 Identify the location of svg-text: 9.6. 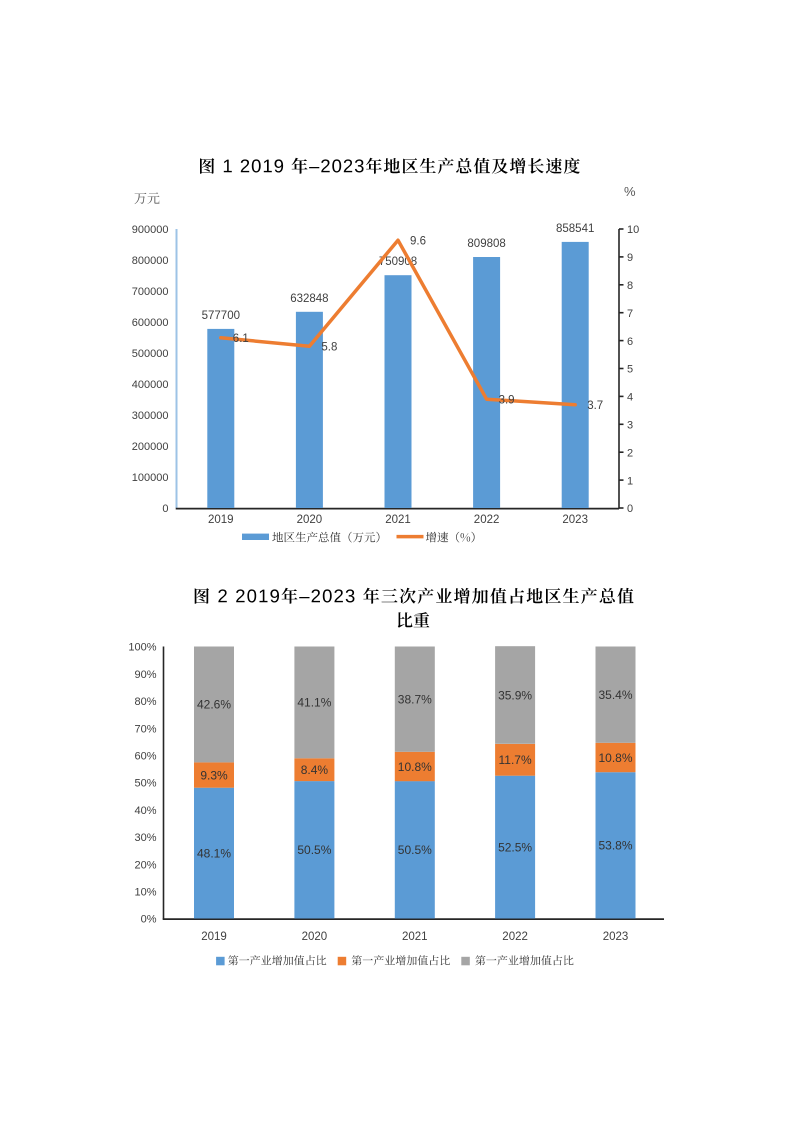
(418, 241).